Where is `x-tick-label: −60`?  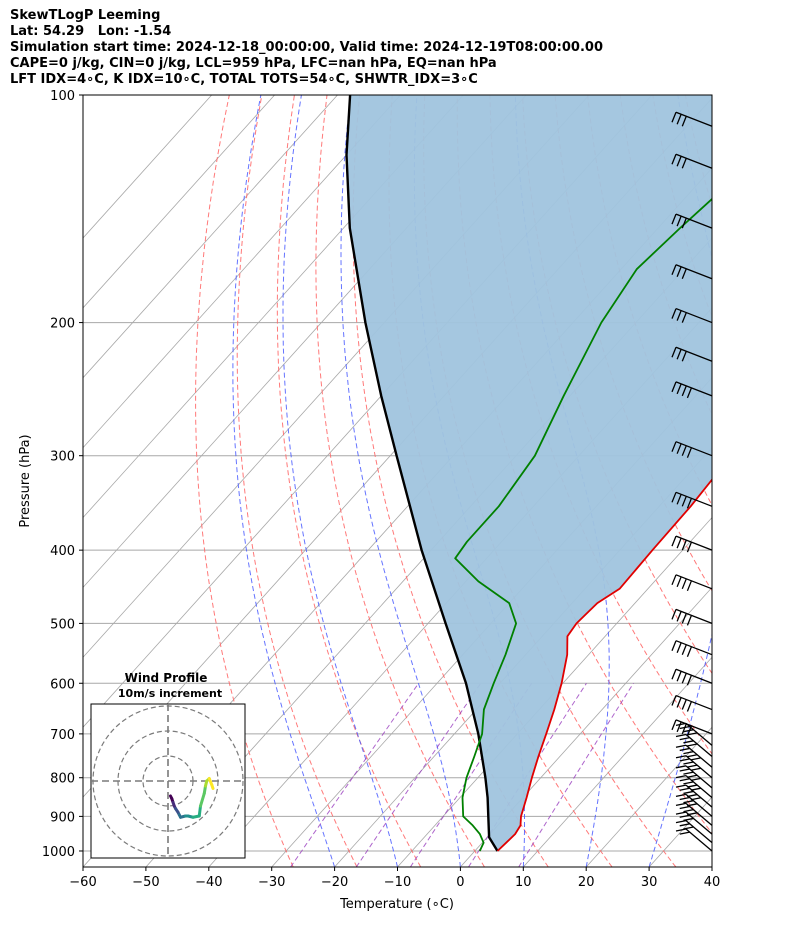 x-tick-label: −60 is located at coordinates (82, 882).